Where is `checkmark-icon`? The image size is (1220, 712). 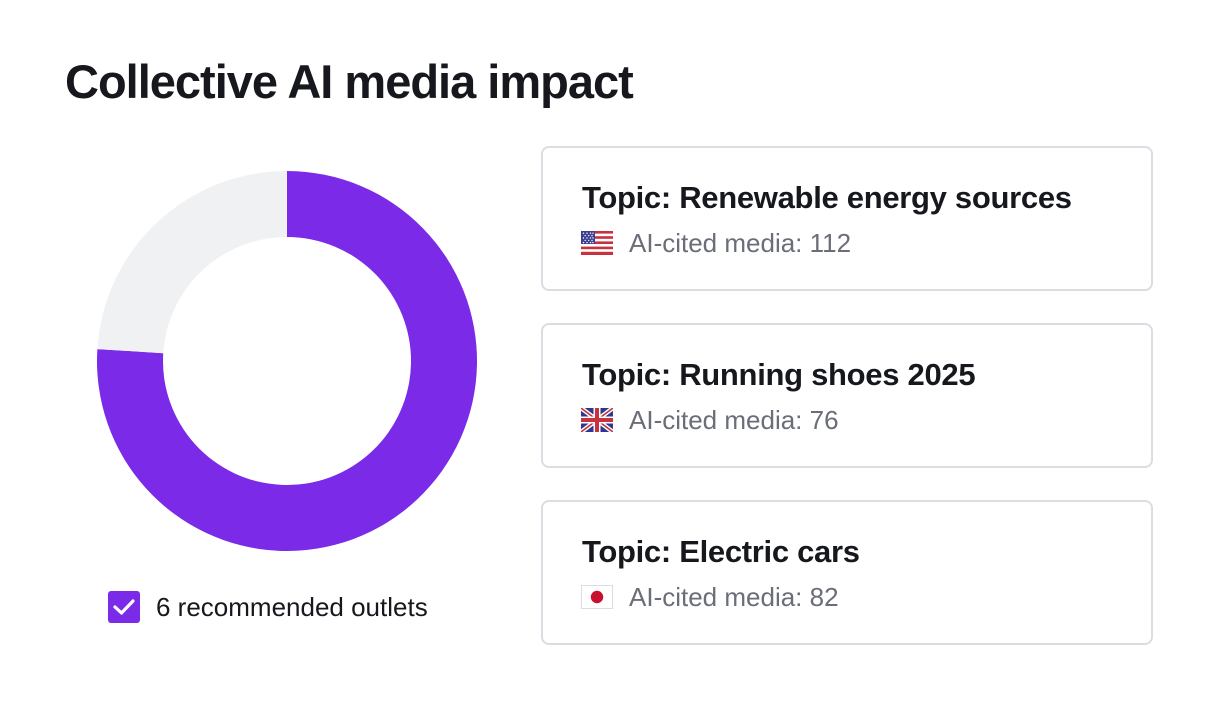
checkmark-icon is located at coordinates (124, 607).